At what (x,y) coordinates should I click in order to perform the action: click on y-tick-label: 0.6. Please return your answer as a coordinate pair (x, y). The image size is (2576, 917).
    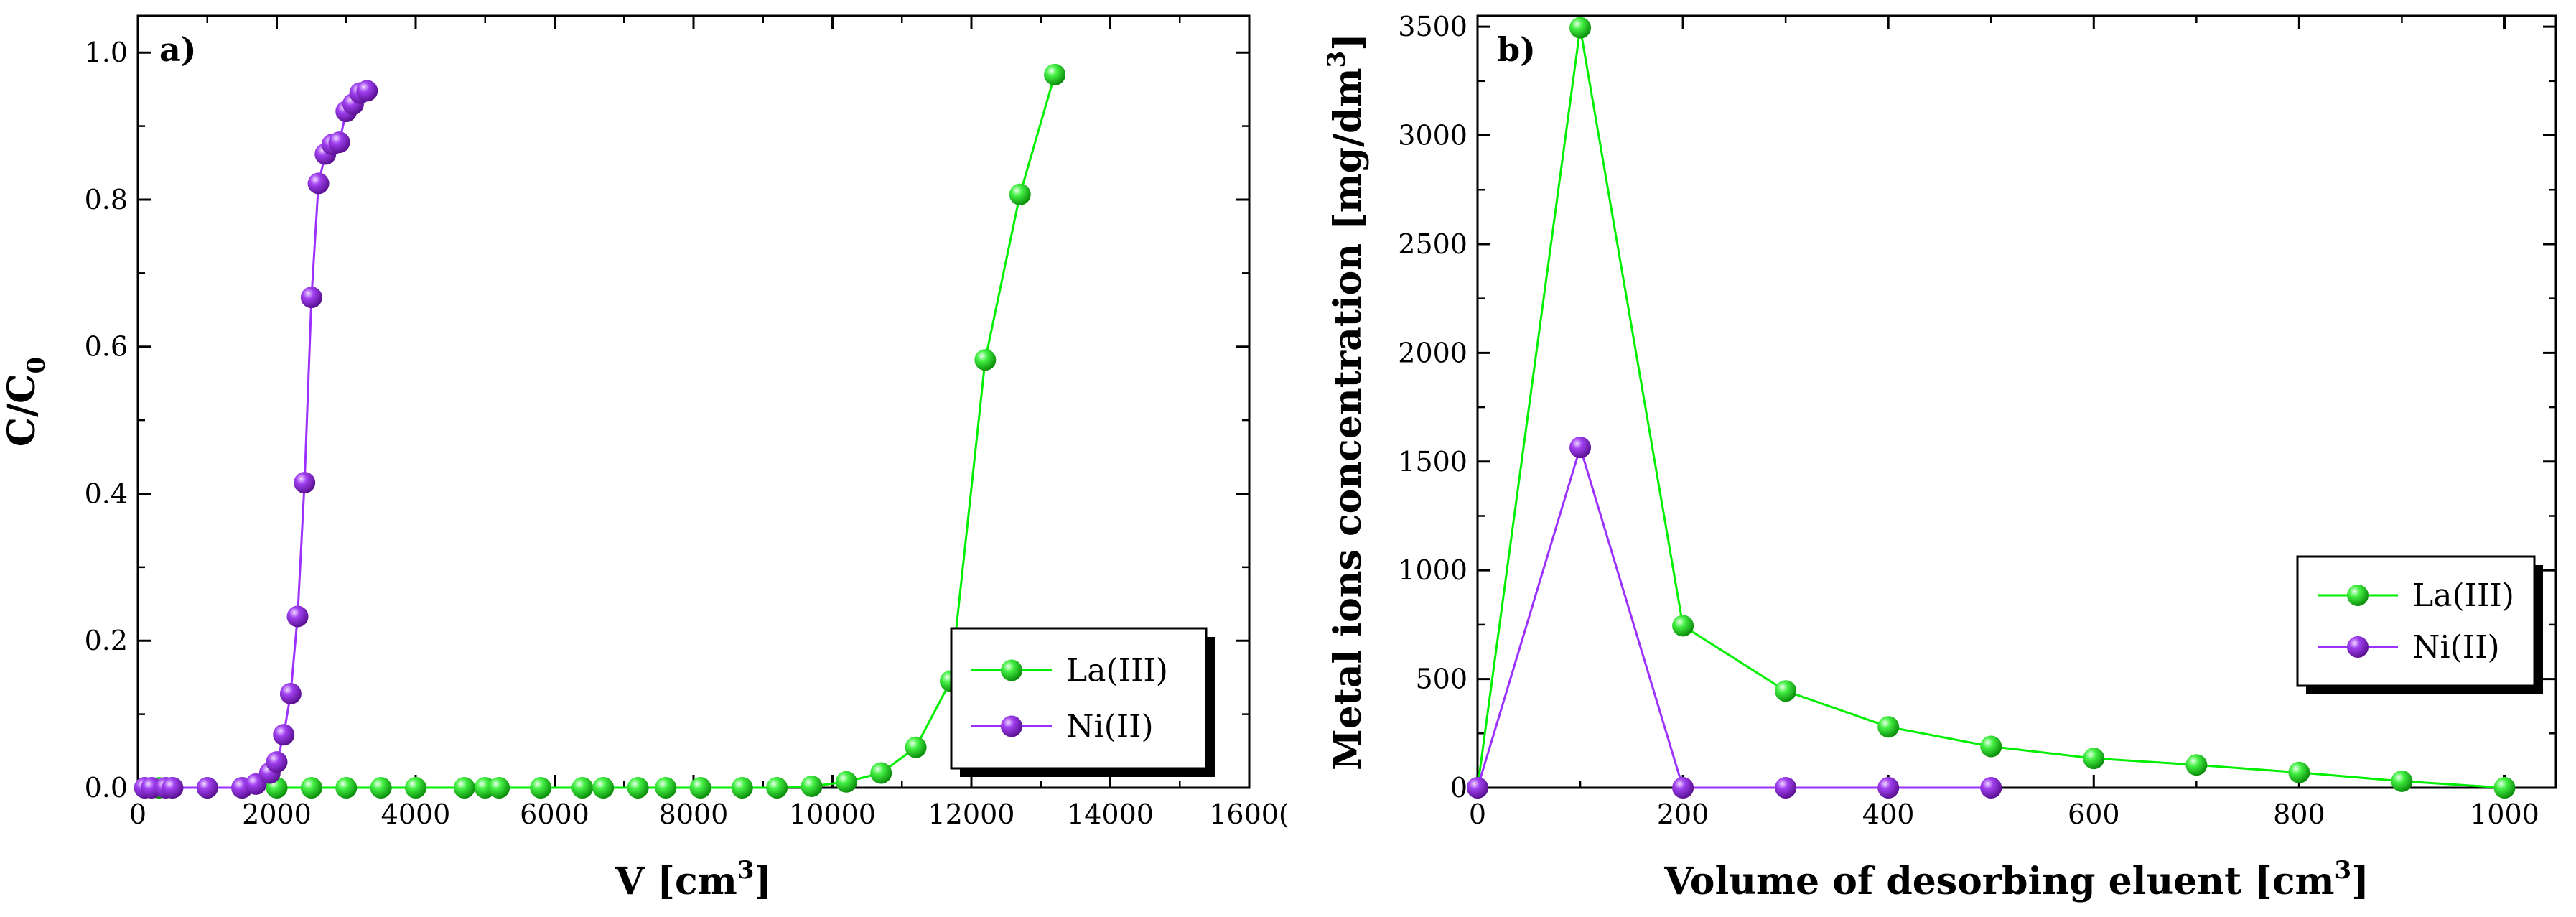
    Looking at the image, I should click on (106, 347).